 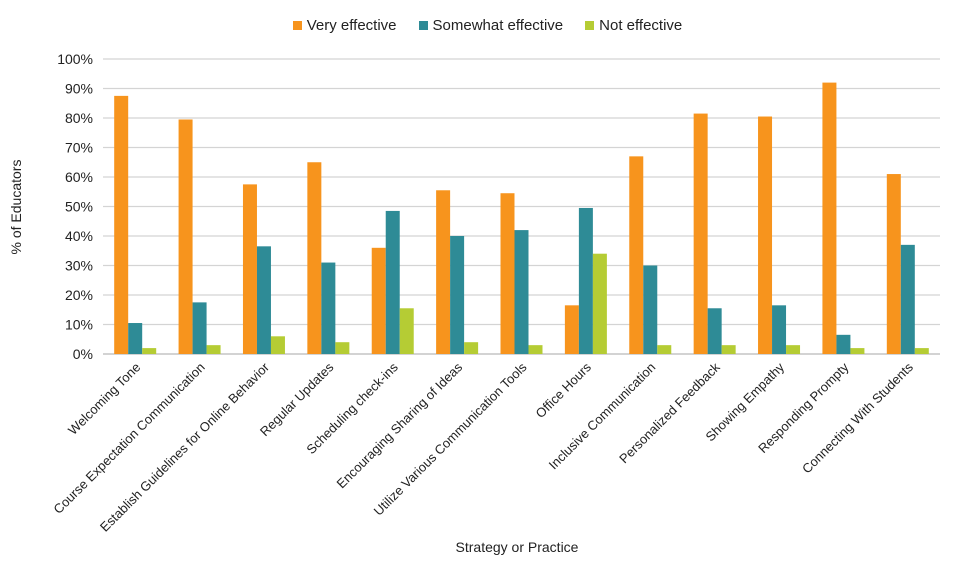 What do you see at coordinates (498, 25) in the screenshot?
I see `legend-label-somewhat-effective: Somewhat effective` at bounding box center [498, 25].